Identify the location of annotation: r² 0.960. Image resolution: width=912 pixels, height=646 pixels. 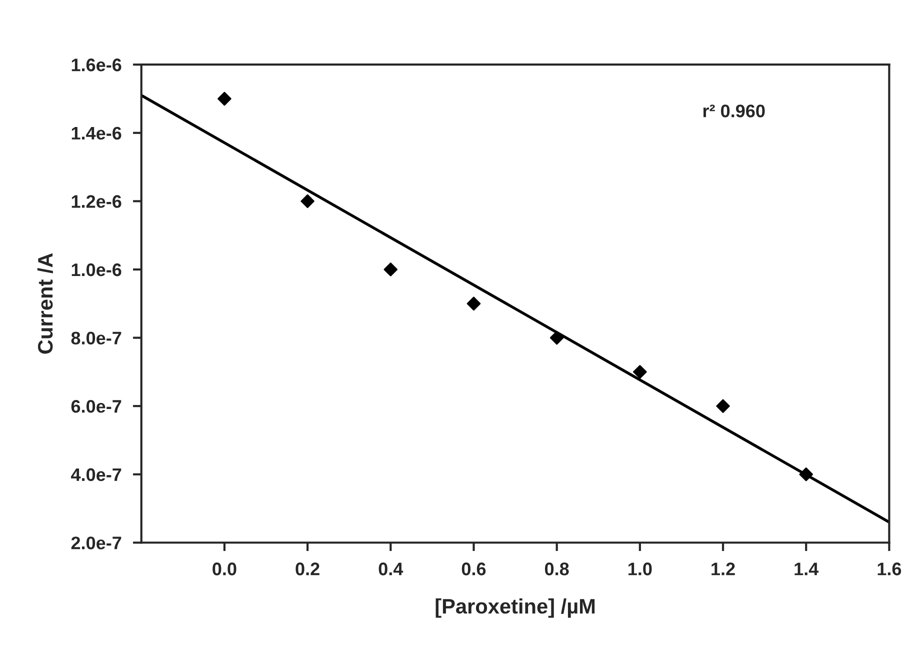
(734, 111).